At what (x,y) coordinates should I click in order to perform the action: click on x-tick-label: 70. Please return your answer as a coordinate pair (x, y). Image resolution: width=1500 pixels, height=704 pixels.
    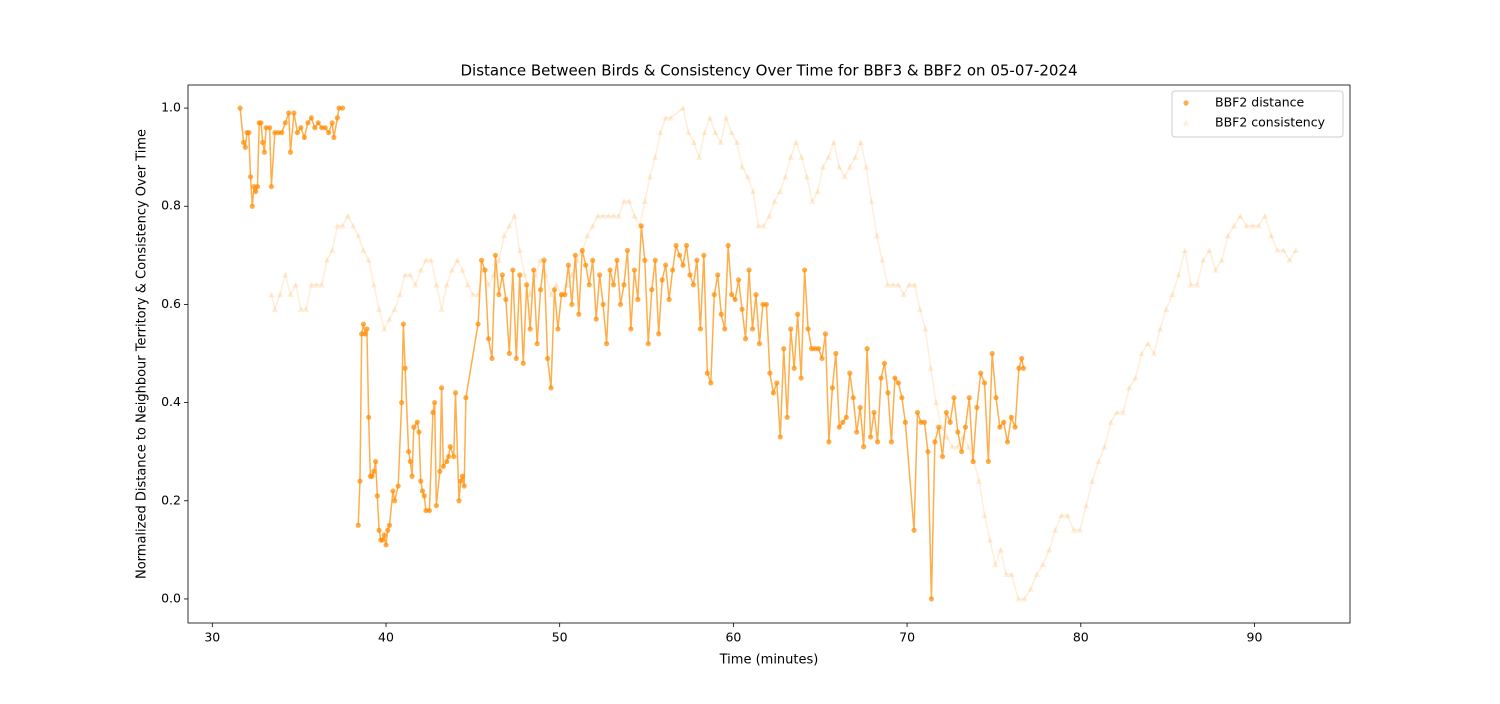
    Looking at the image, I should click on (907, 637).